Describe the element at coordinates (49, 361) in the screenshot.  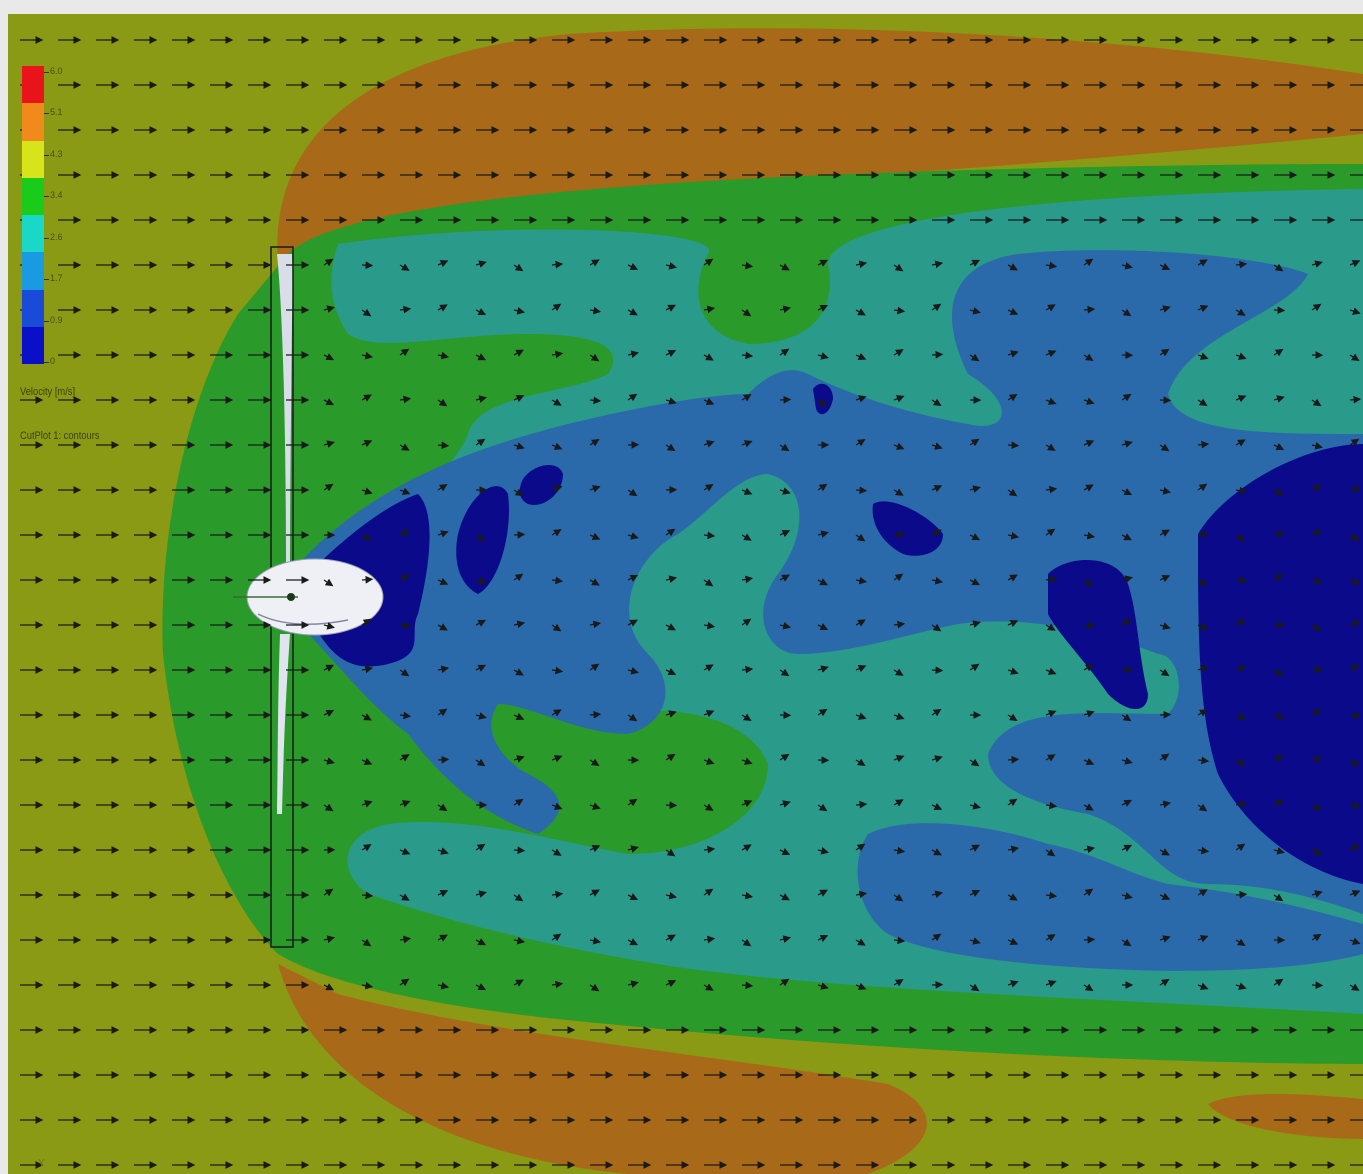
I see `legend-tick-label: 0` at that location.